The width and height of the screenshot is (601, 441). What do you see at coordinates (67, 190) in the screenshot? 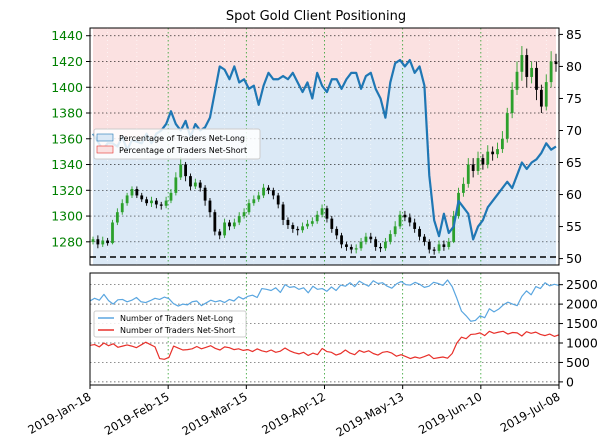
I see `price-tick-label: 1320` at bounding box center [67, 190].